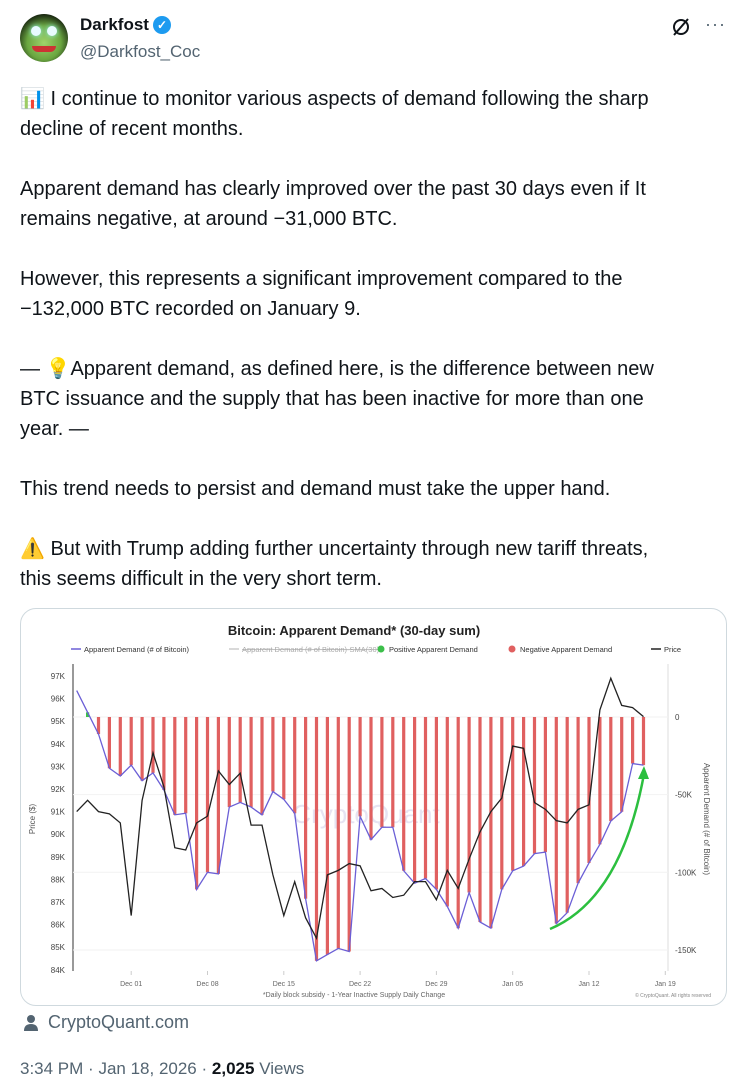 This screenshot has height=1092, width=747. I want to click on y-tick-left: 90K, so click(58, 834).